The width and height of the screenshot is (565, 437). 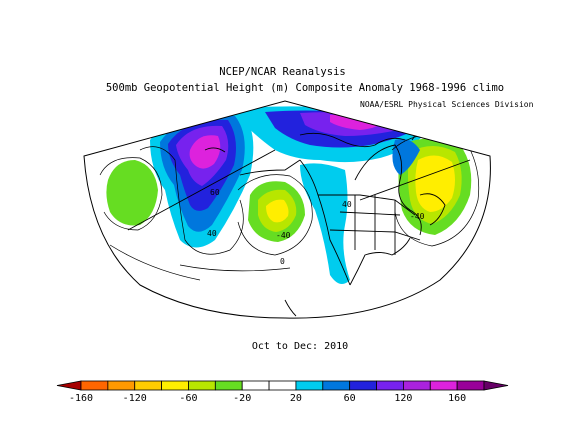 What do you see at coordinates (300, 346) in the screenshot?
I see `period-label: Oct to Dec: 2010` at bounding box center [300, 346].